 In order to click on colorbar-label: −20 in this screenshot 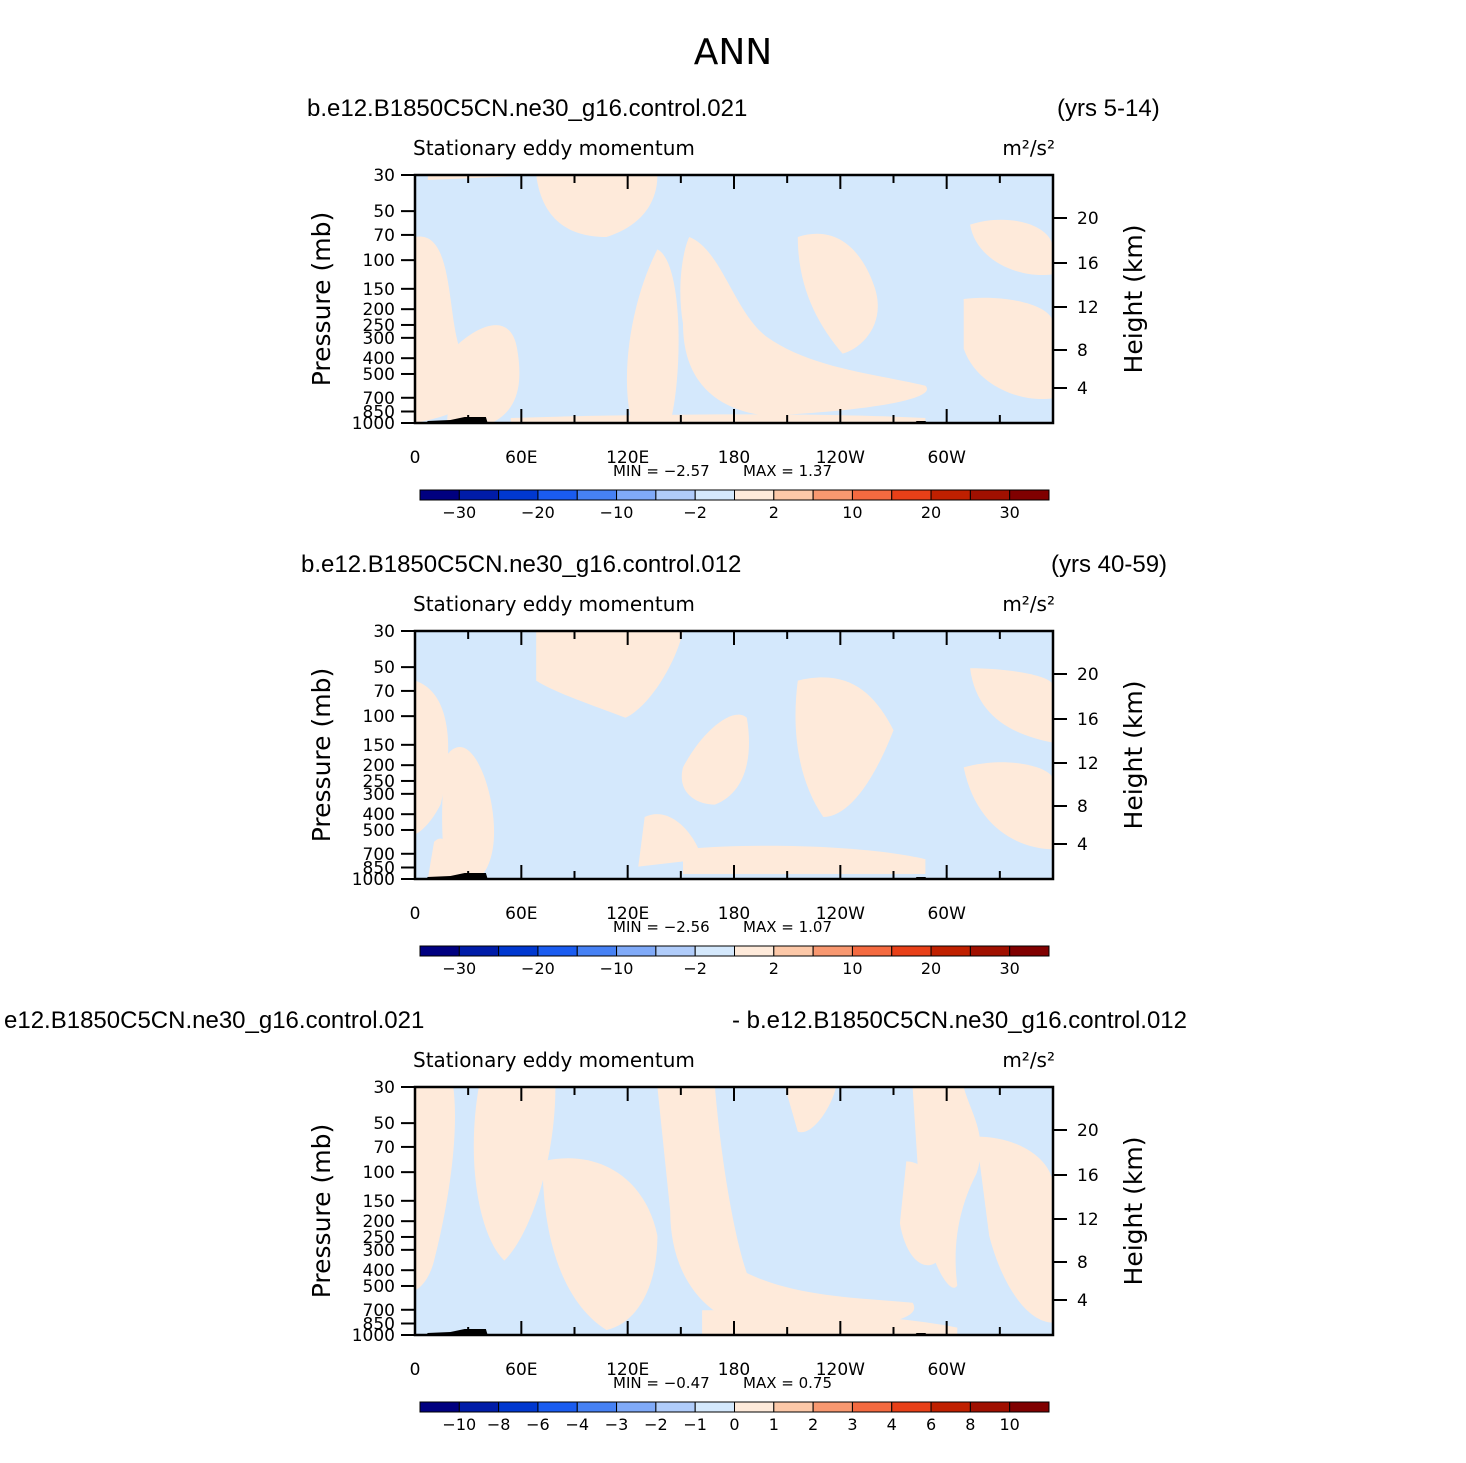, I will do `click(538, 512)`.